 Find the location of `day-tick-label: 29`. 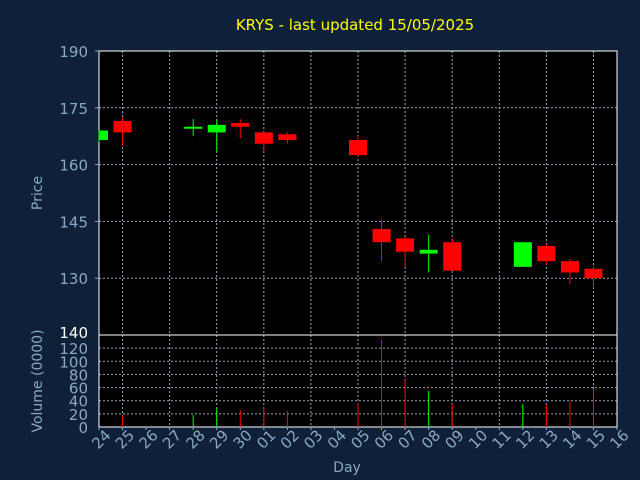

day-tick-label: 29 is located at coordinates (219, 439).